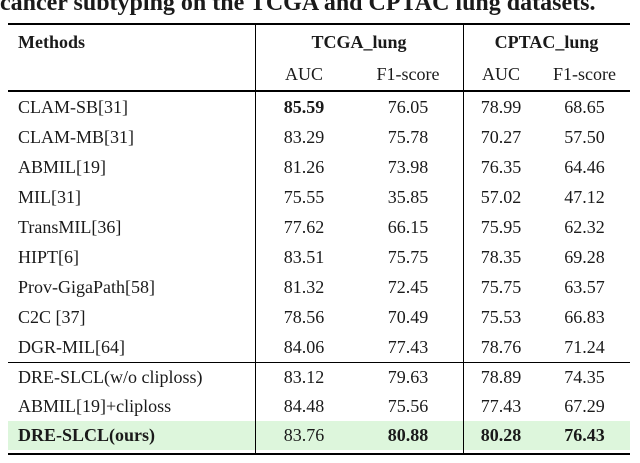 Image resolution: width=640 pixels, height=463 pixels. I want to click on method-cell: C2C [37], so click(52, 316).